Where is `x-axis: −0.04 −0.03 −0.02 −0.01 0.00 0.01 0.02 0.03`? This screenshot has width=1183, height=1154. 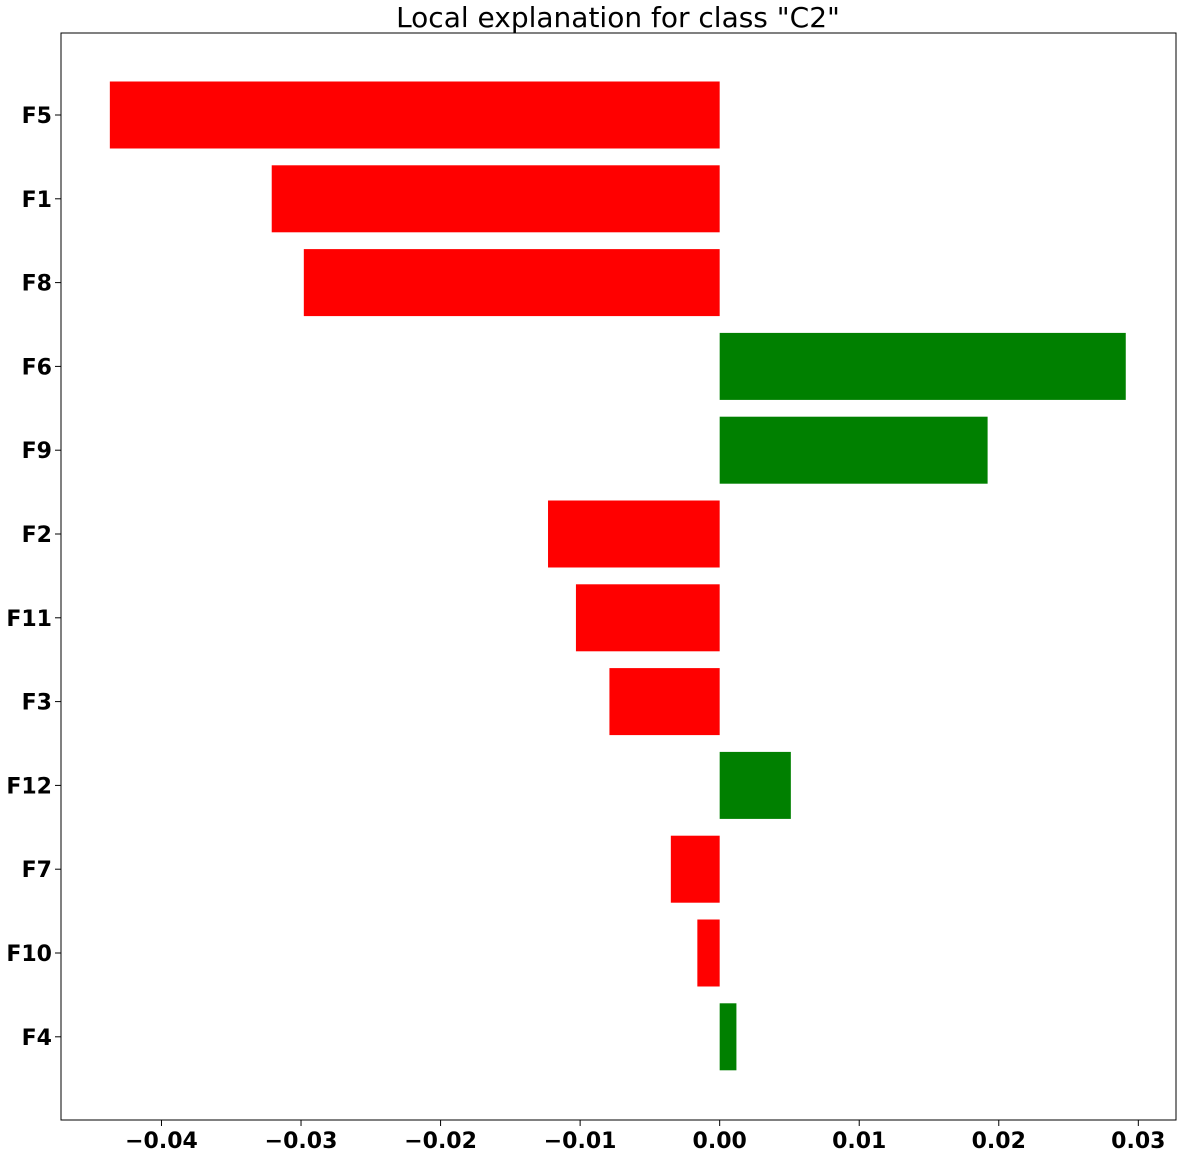 x-axis: −0.04 −0.03 −0.02 −0.01 0.00 0.01 0.02 0.03 is located at coordinates (645, 1137).